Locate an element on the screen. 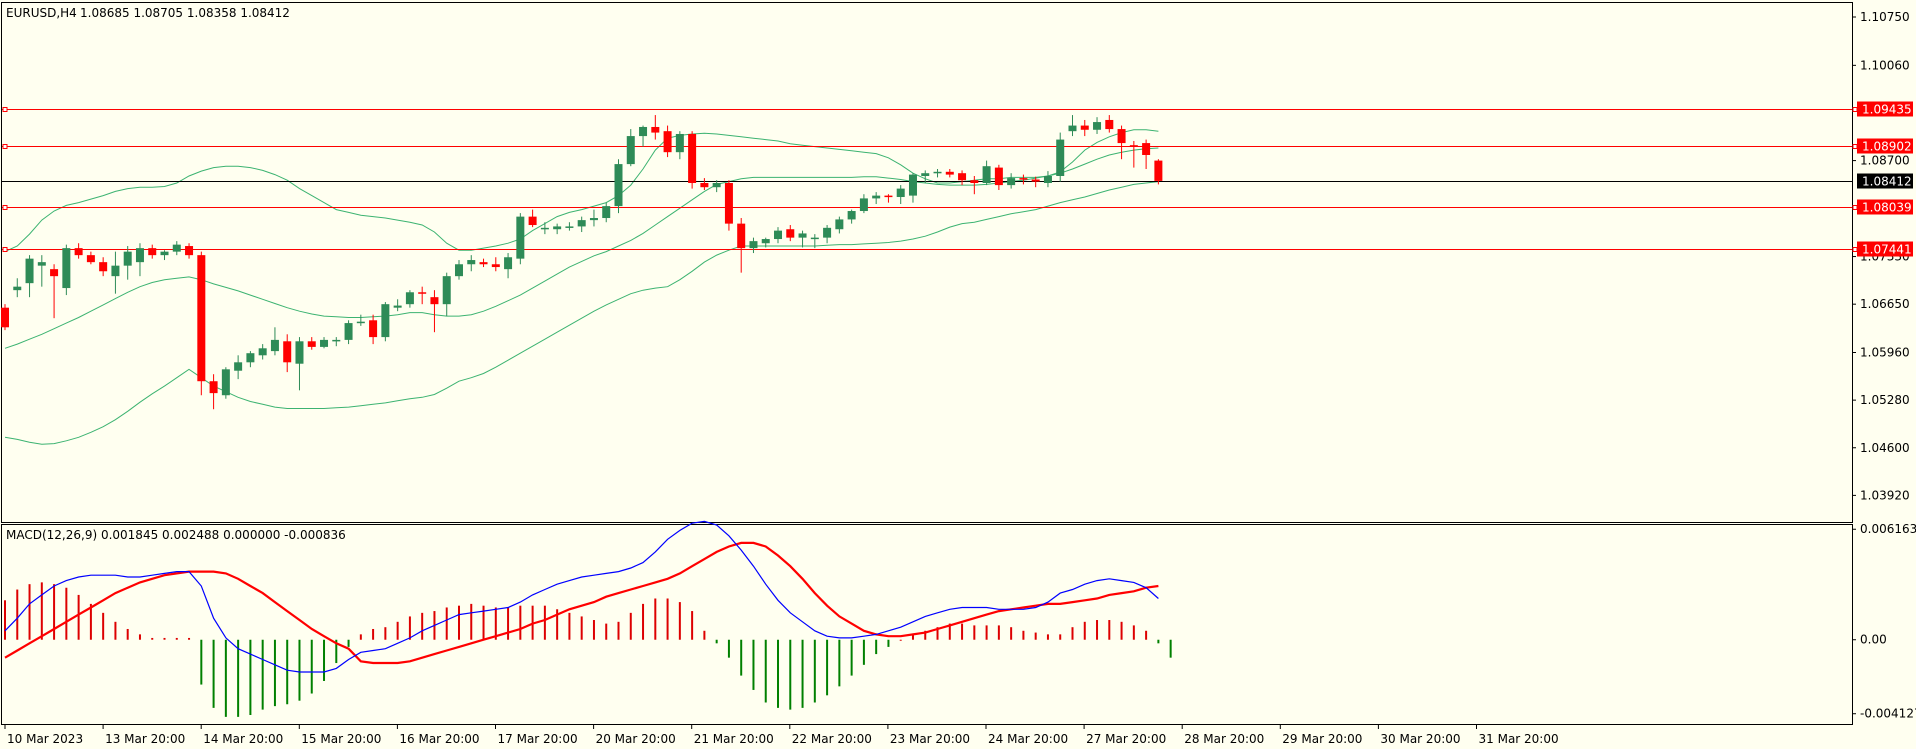  macd-axis-label: -0.004127 is located at coordinates (1888, 714).